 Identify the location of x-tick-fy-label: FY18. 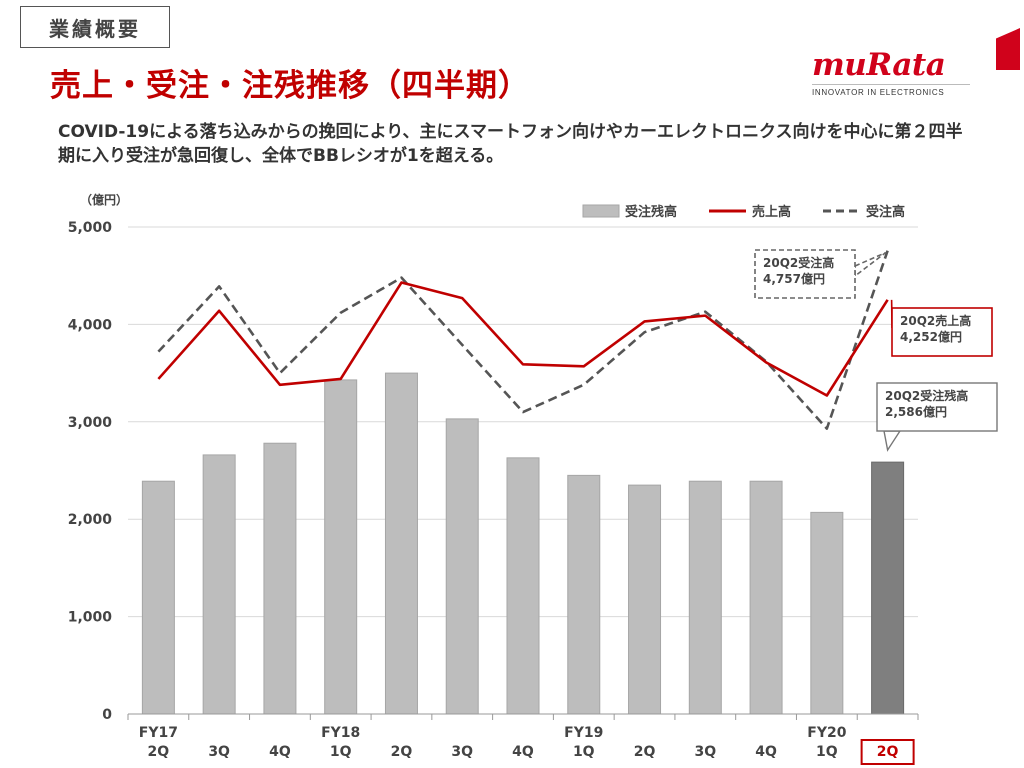
(340, 733).